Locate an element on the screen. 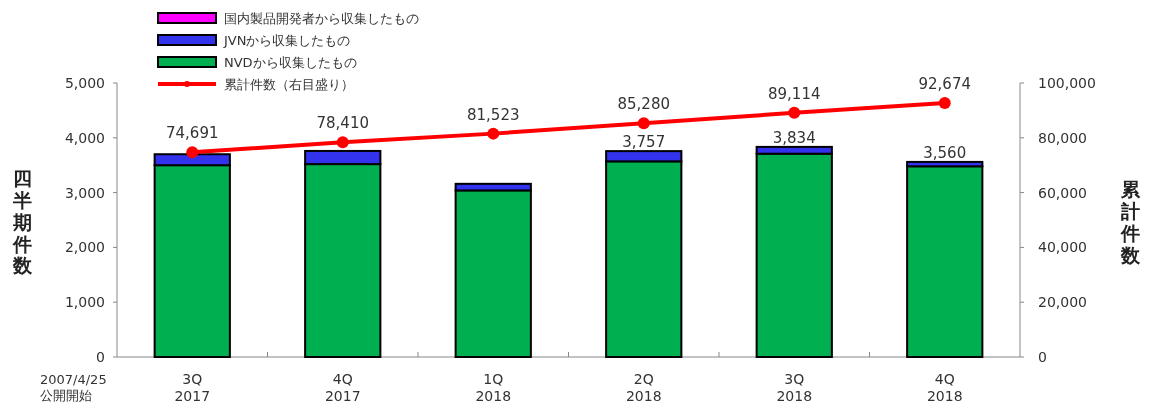 The image size is (1149, 414). data-label: 89,114 is located at coordinates (794, 93).